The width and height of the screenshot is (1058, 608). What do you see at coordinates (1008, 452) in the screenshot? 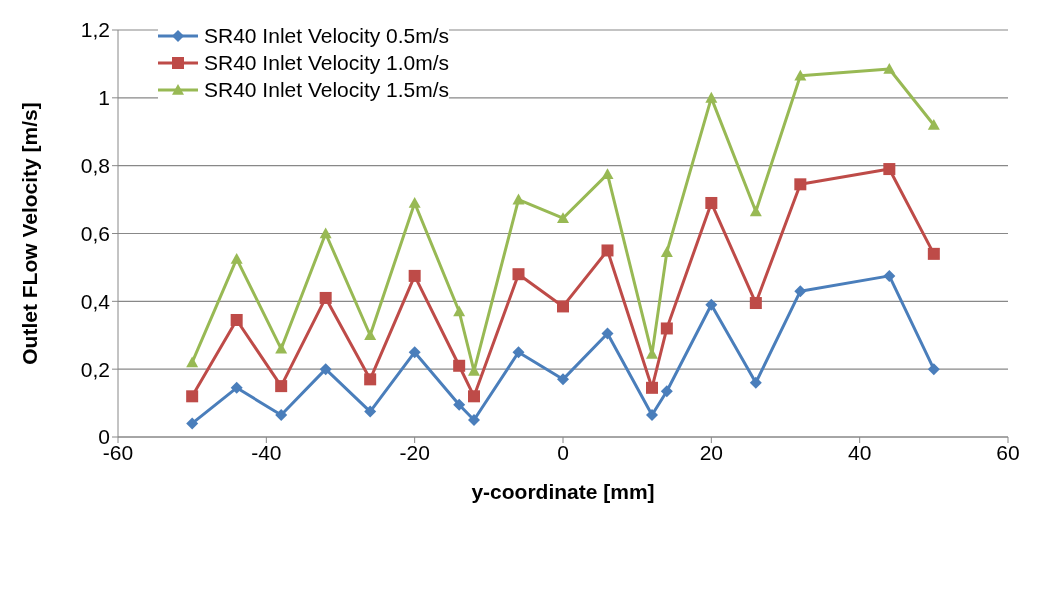
I see `x-tick-label: 60` at bounding box center [1008, 452].